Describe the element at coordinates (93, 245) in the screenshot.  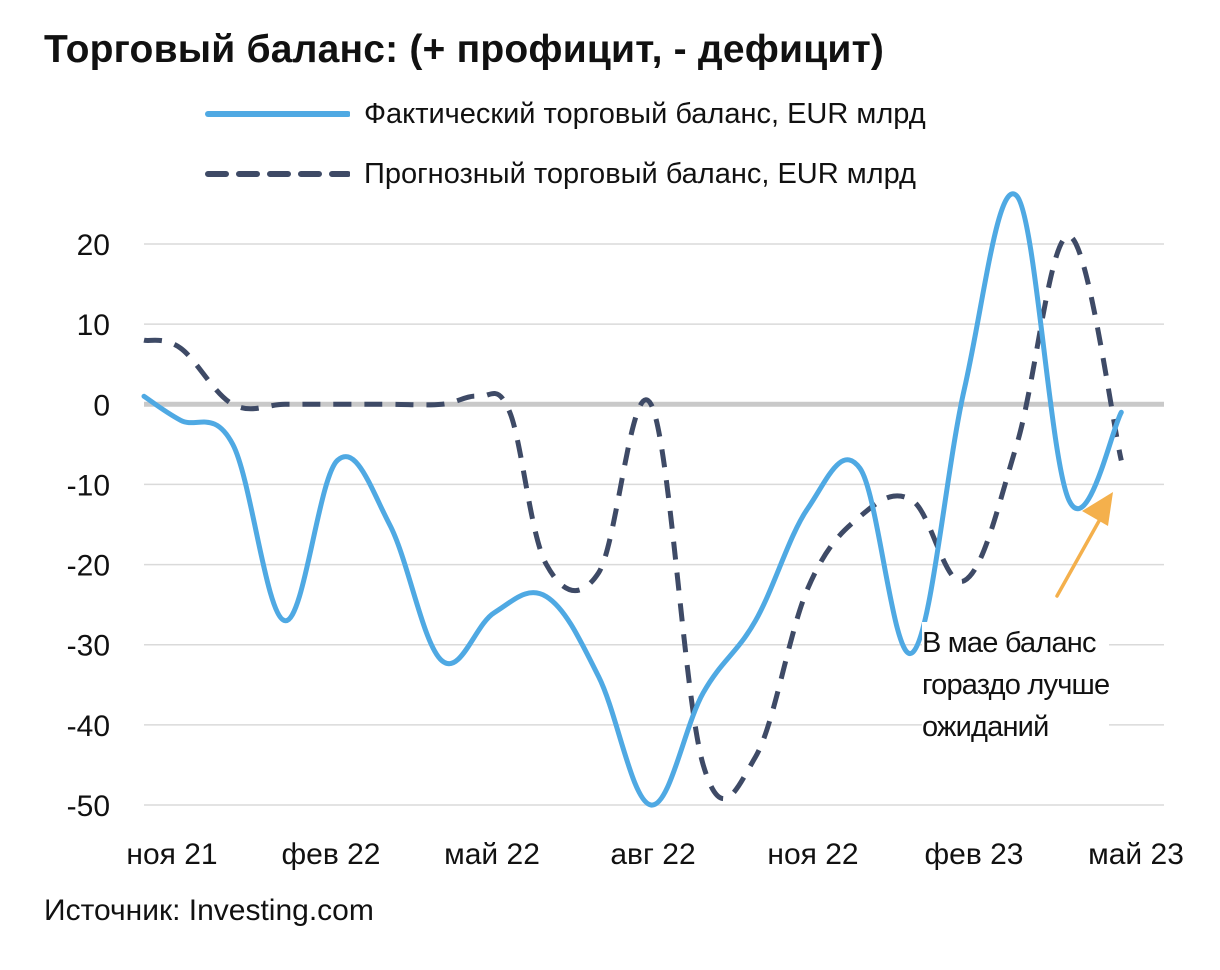
I see `y-tick-label: 20` at that location.